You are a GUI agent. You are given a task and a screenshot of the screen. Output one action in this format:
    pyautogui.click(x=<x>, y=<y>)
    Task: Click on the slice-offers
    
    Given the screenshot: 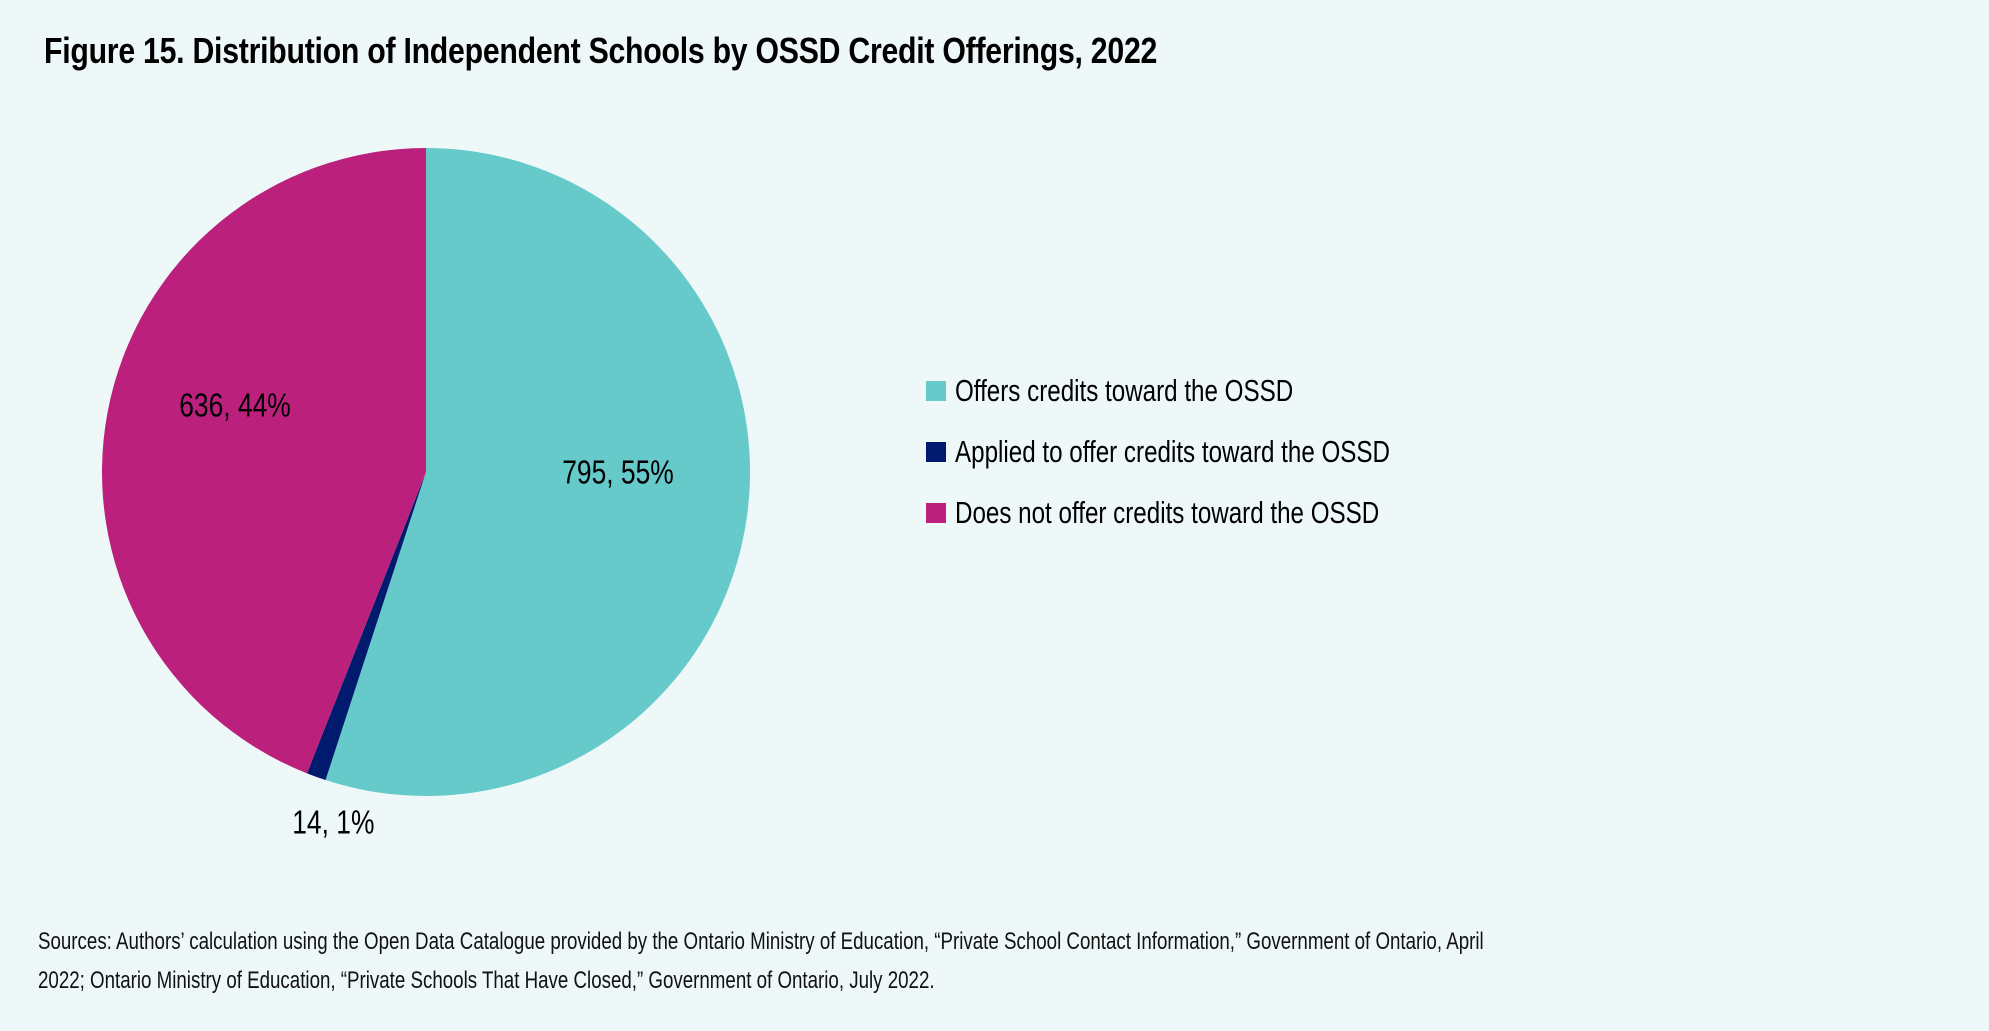 What is the action you would take?
    pyautogui.click(x=538, y=472)
    